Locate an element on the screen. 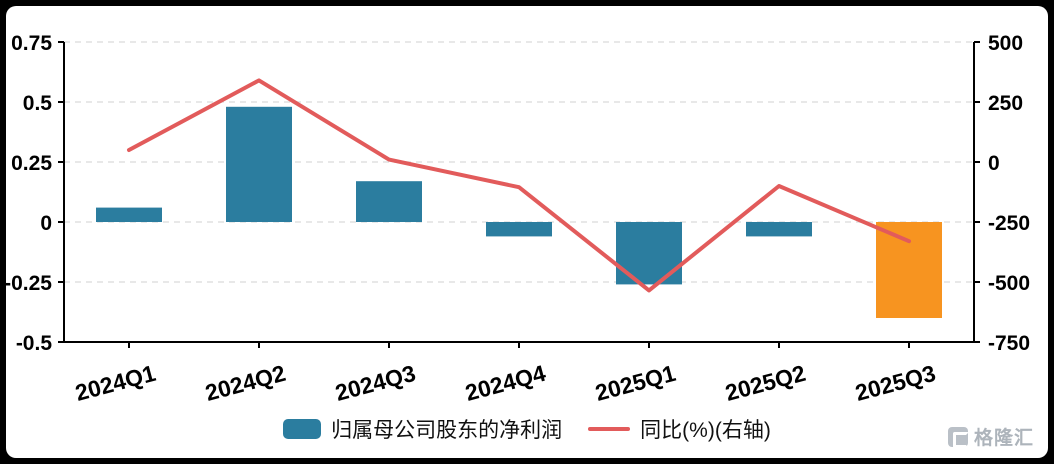  svg-text: 2024Q3 is located at coordinates (375, 383).